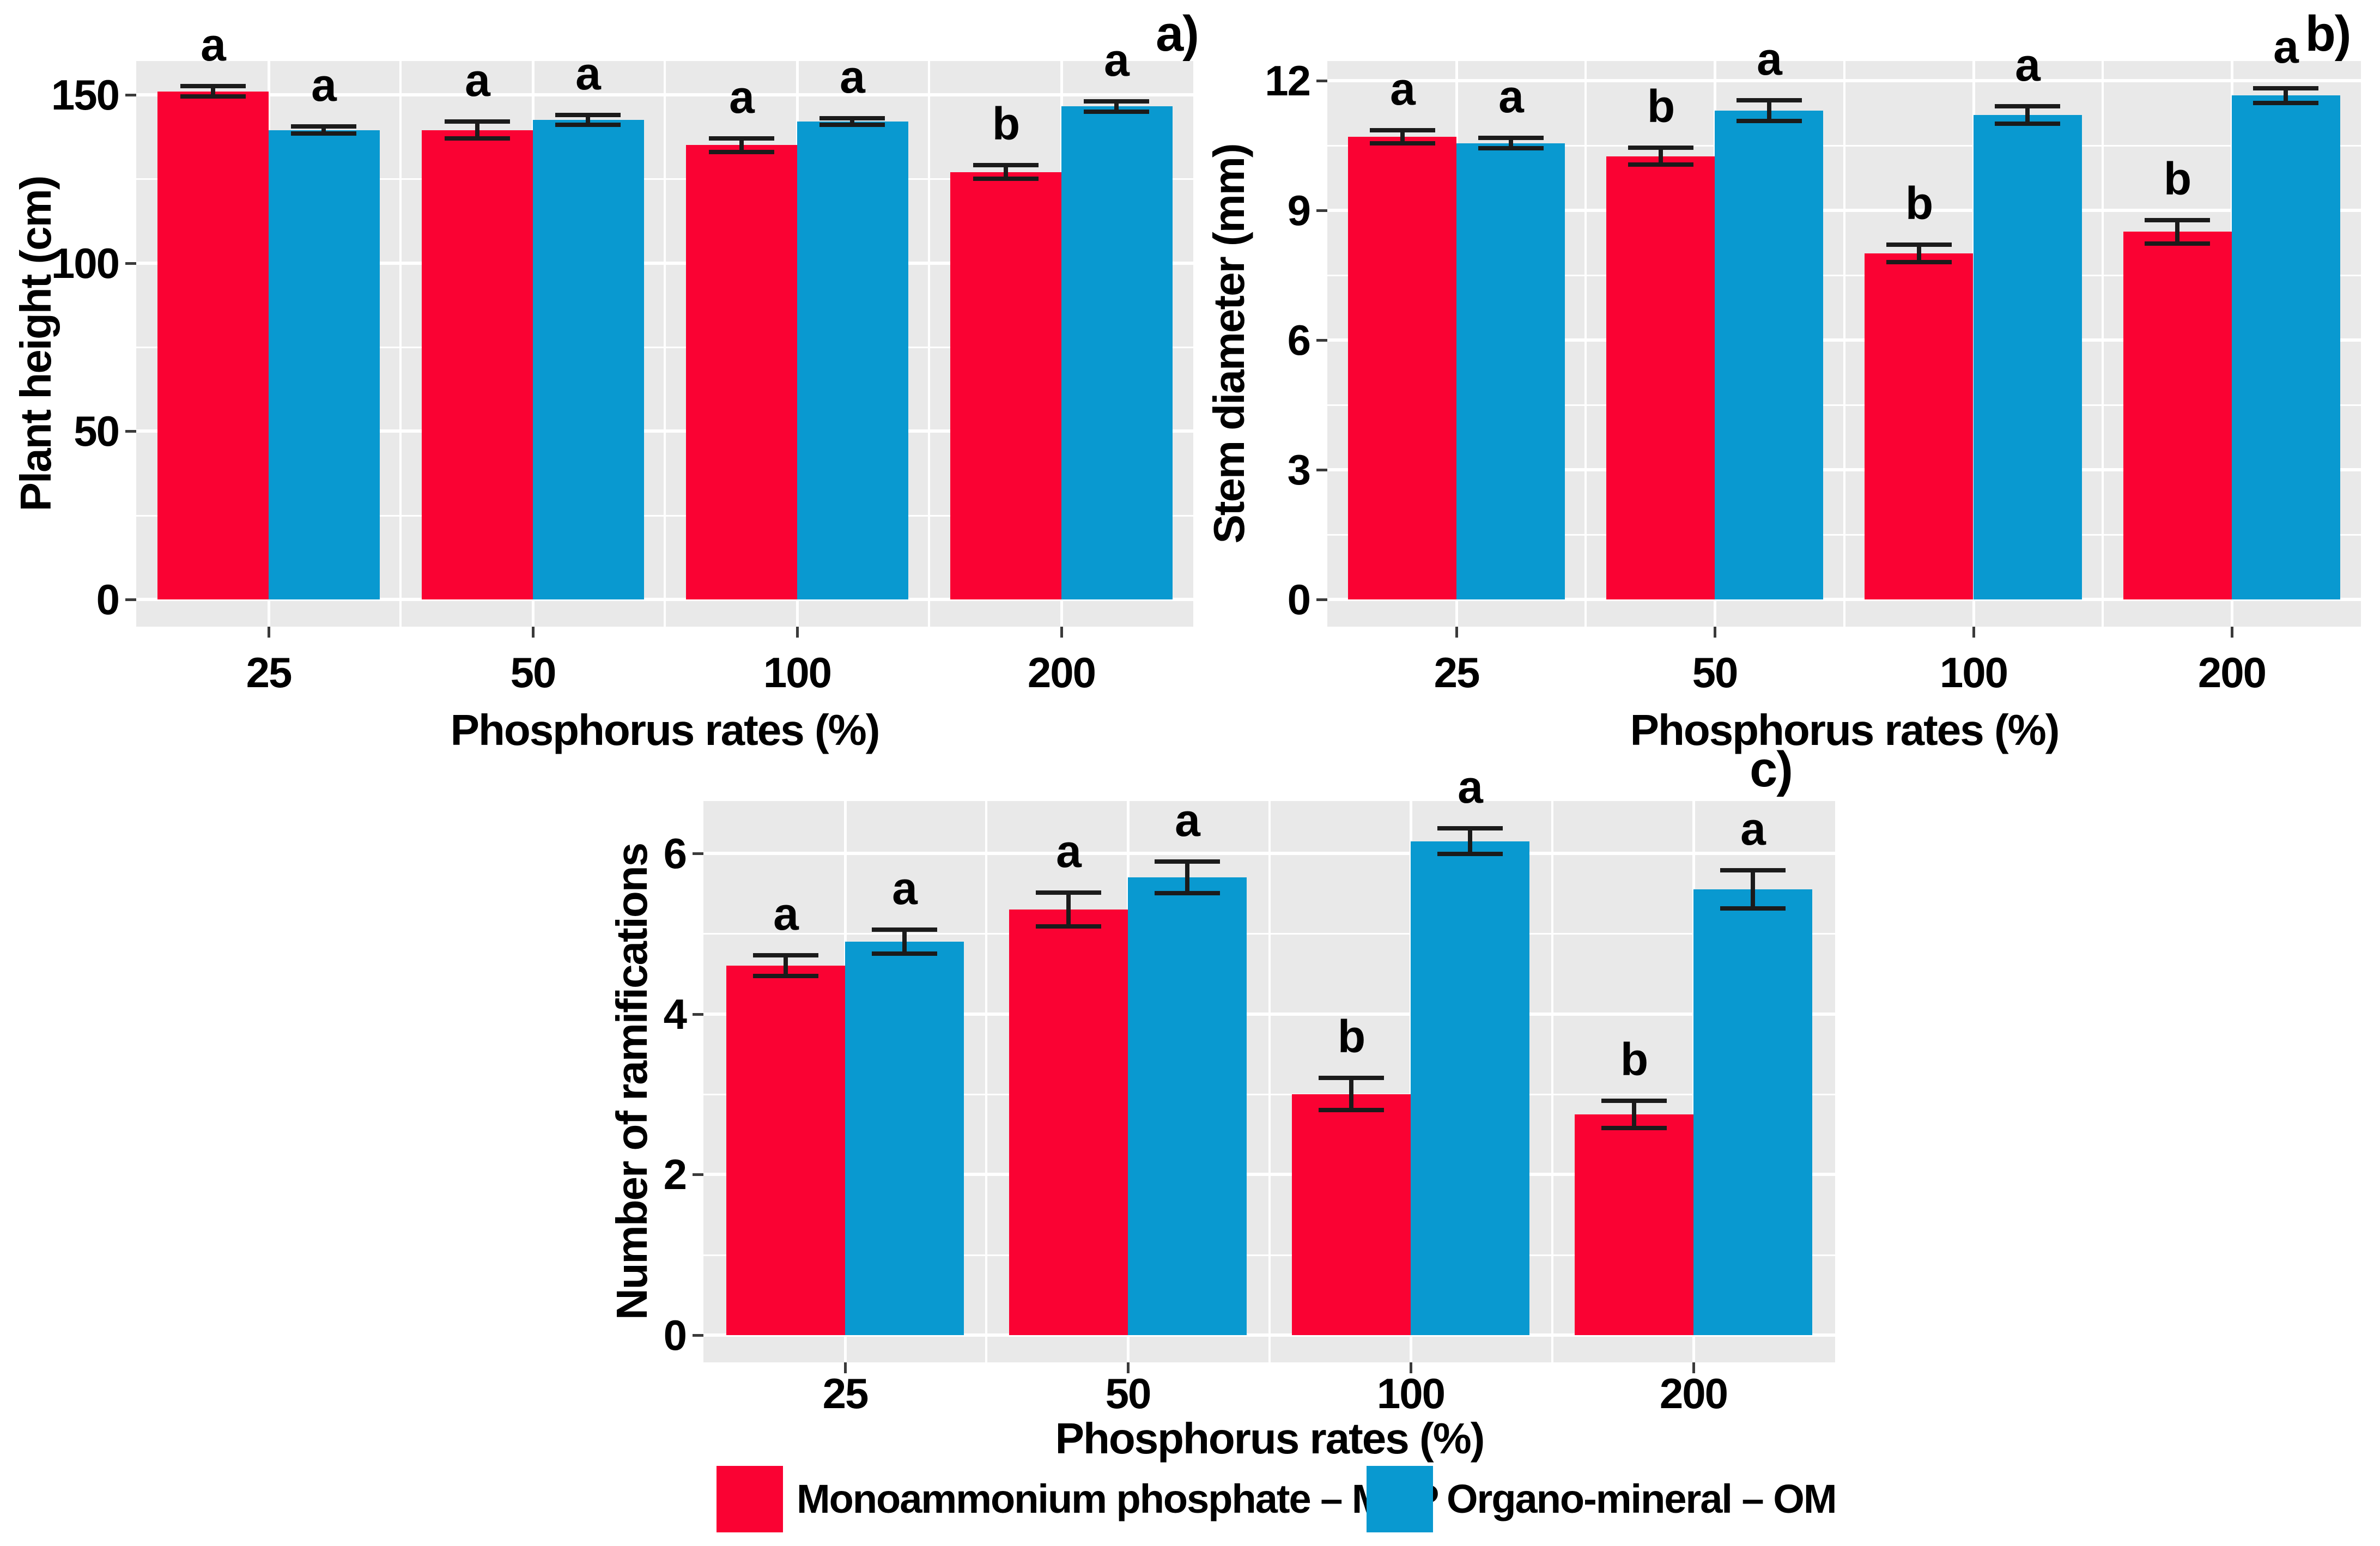 The image size is (2380, 1546). Describe the element at coordinates (1229, 344) in the screenshot. I see `y-axis-title: Stem diameter (mm)` at that location.